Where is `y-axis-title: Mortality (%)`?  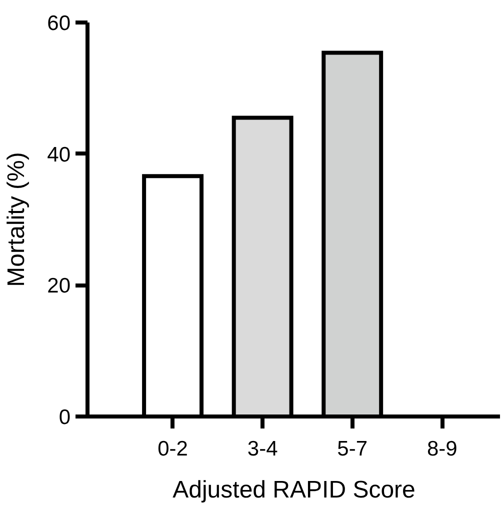 y-axis-title: Mortality (%) is located at coordinates (16, 219).